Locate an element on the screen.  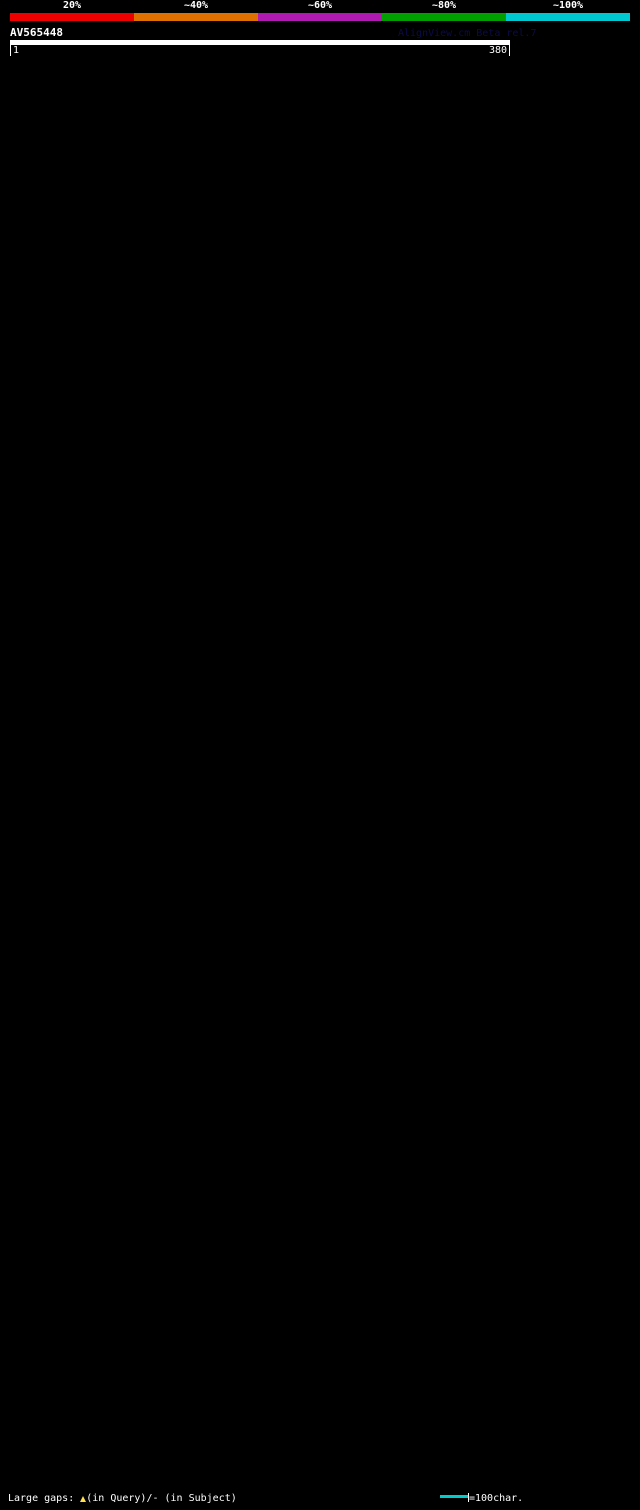
ruler-start-label: 1 is located at coordinates (16, 50).